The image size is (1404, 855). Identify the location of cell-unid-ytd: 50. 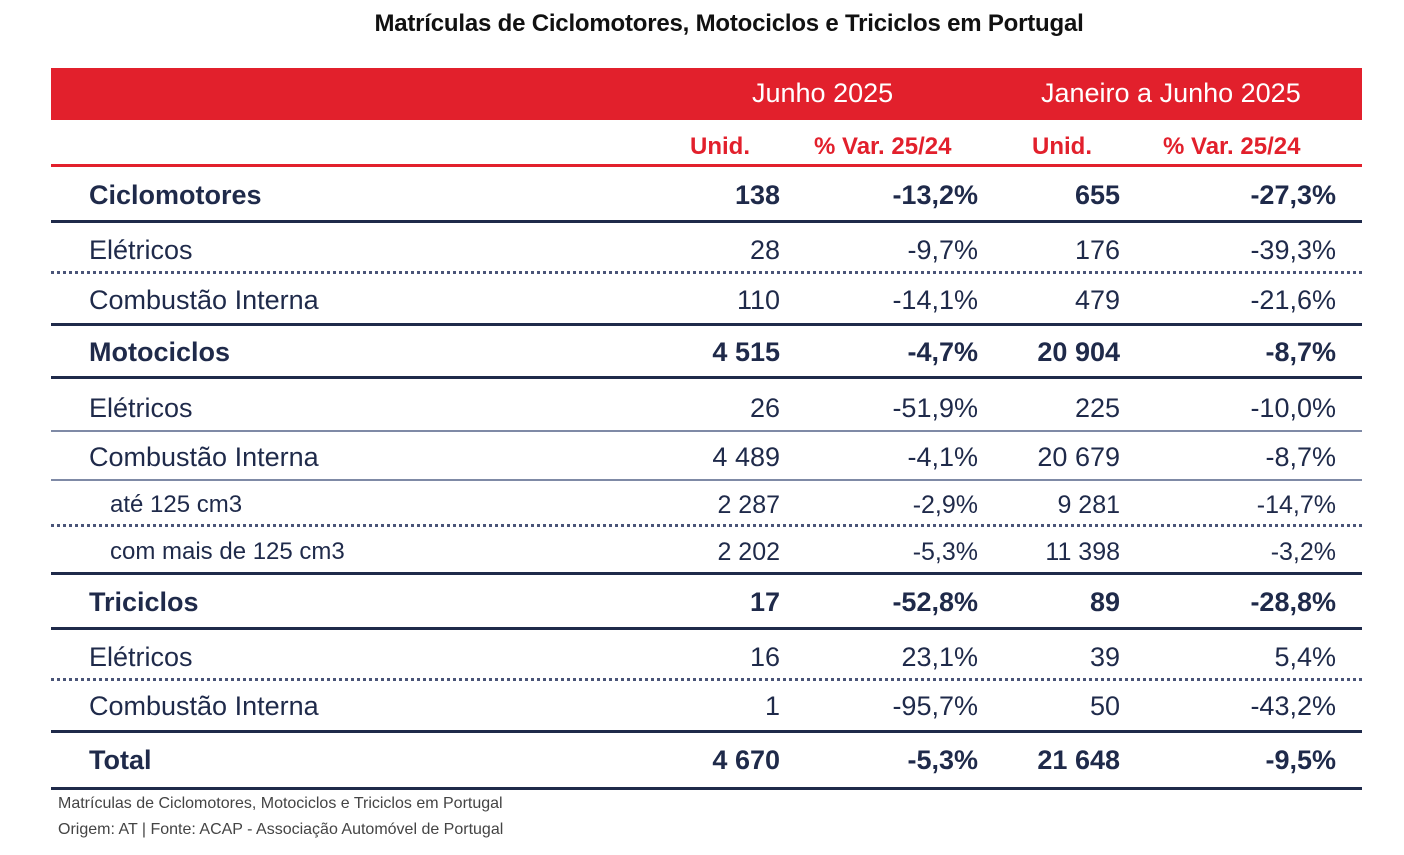
(1104, 706).